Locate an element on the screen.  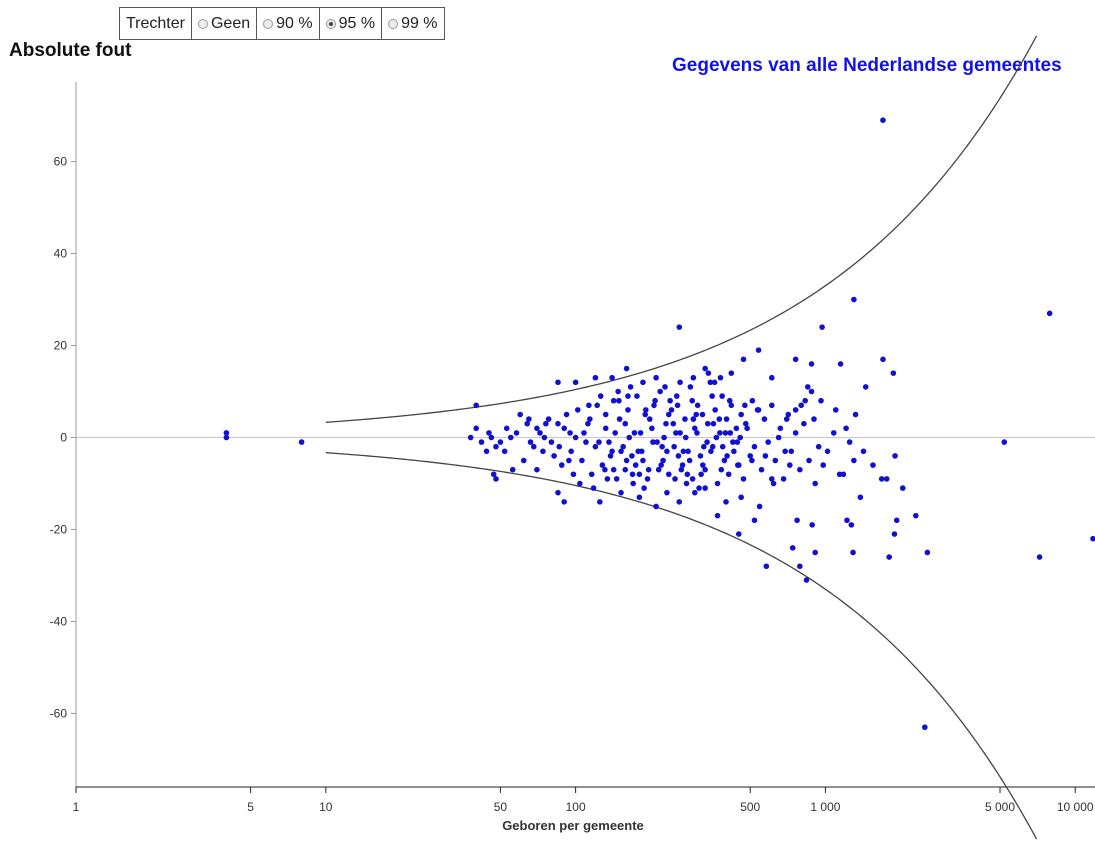
radio-option-label: 99 % is located at coordinates (419, 23).